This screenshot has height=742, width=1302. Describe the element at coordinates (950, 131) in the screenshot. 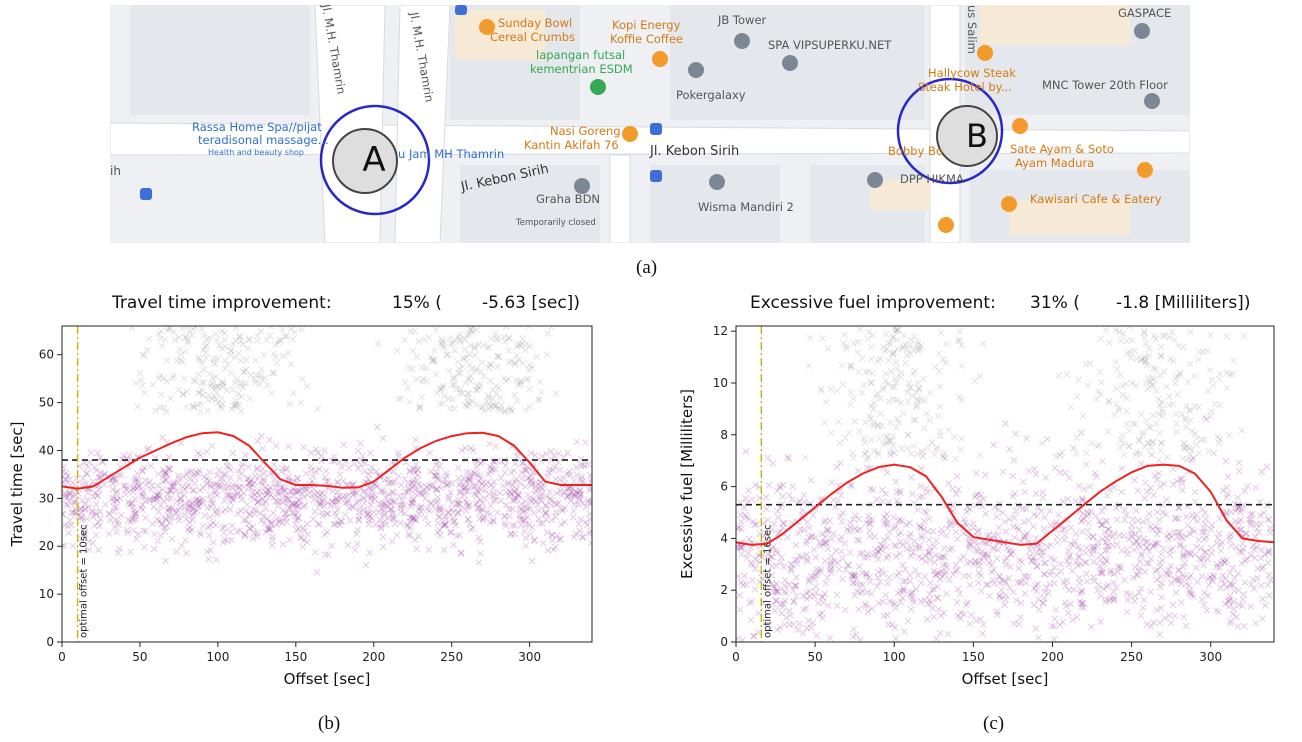

I see `marker-b: B` at that location.